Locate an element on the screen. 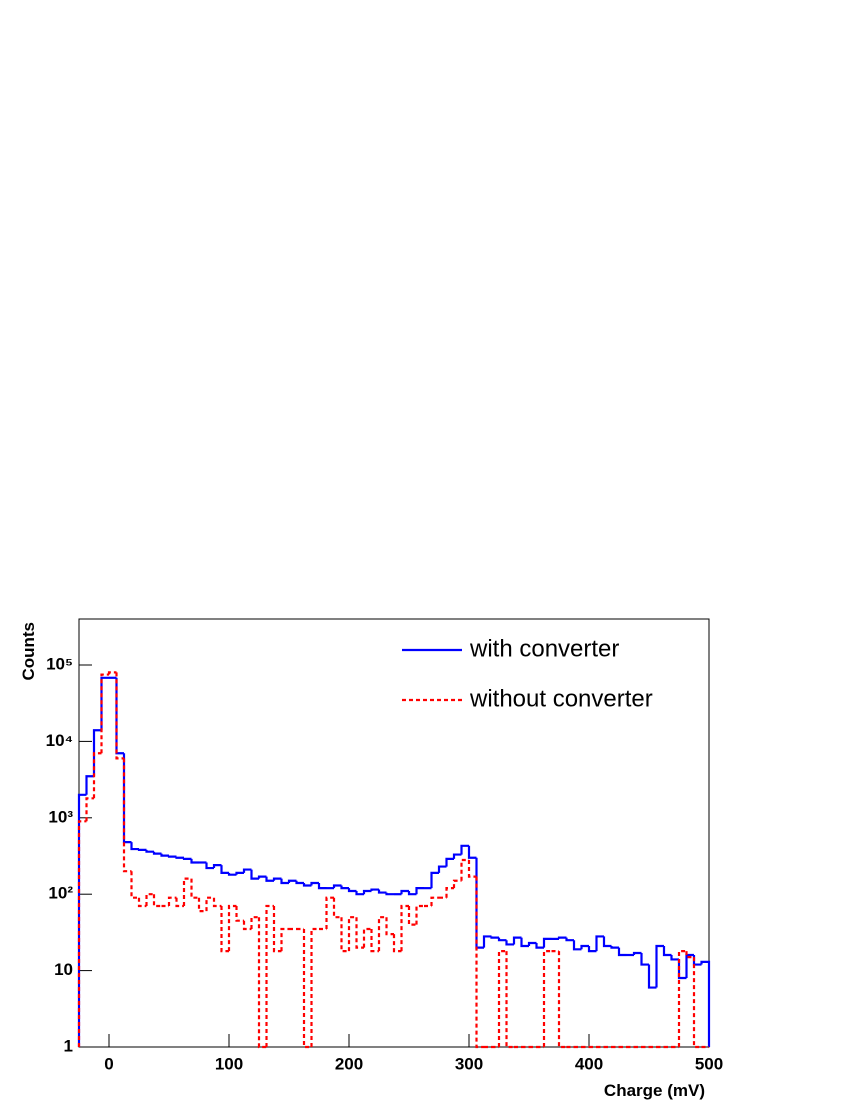 This screenshot has height=1100, width=850. legend-label: with converter is located at coordinates (544, 648).